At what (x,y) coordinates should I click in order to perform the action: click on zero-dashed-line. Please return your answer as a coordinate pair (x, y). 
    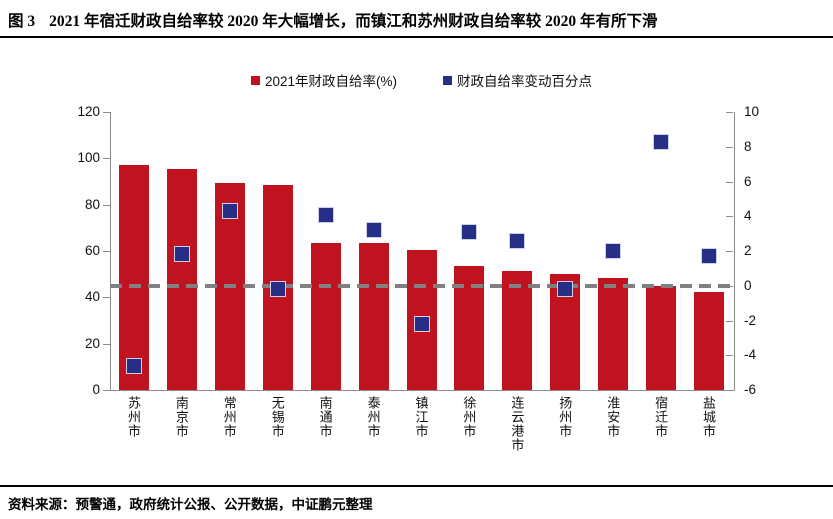
    Looking at the image, I should click on (421, 285).